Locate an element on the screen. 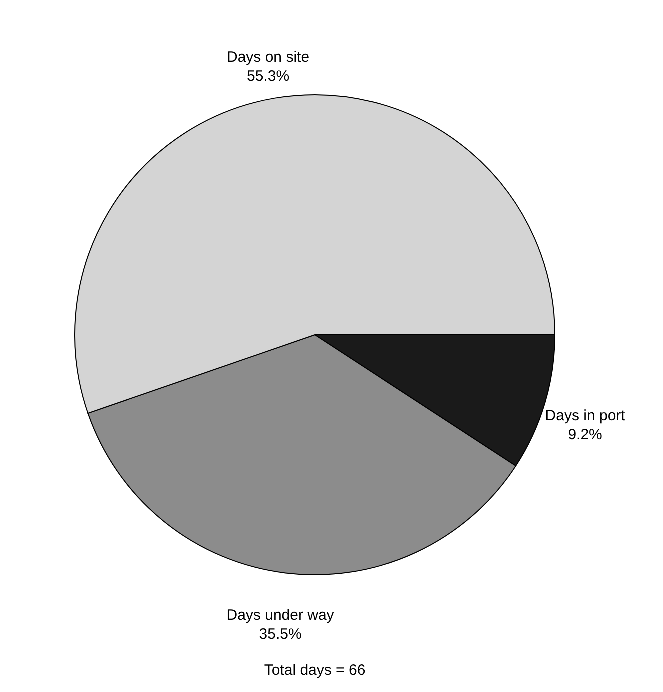  slice-label: Days in port is located at coordinates (585, 415).